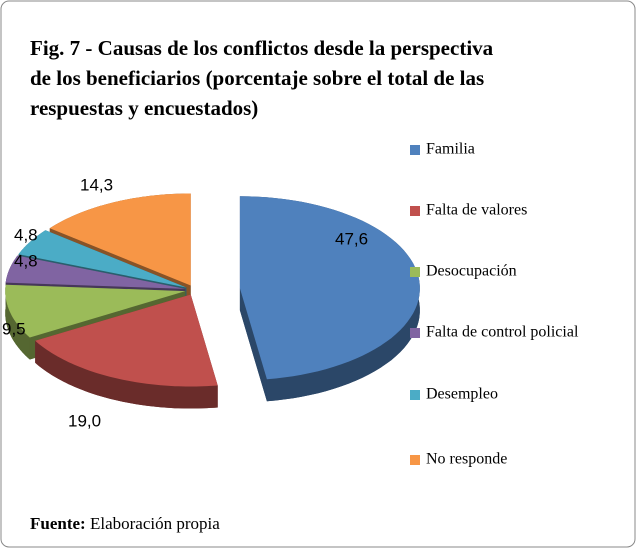 Image resolution: width=636 pixels, height=548 pixels. Describe the element at coordinates (471, 271) in the screenshot. I see `legend-label: Desocupación` at that location.